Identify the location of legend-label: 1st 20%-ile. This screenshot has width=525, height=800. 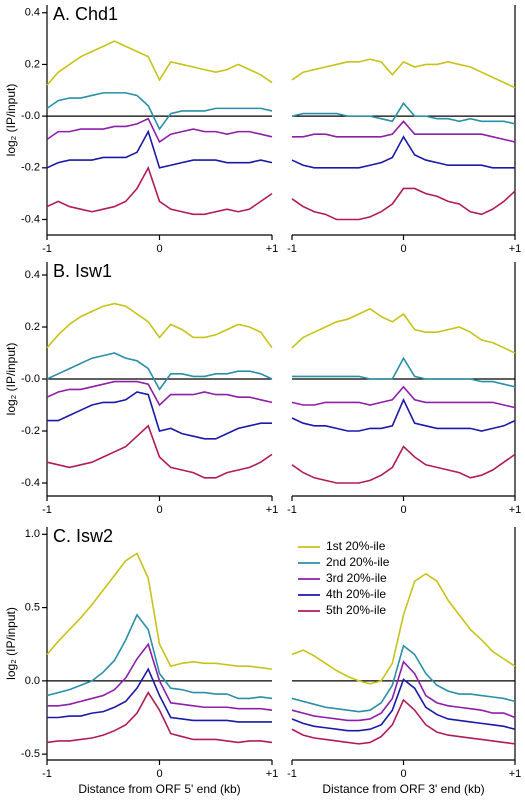
(356, 546).